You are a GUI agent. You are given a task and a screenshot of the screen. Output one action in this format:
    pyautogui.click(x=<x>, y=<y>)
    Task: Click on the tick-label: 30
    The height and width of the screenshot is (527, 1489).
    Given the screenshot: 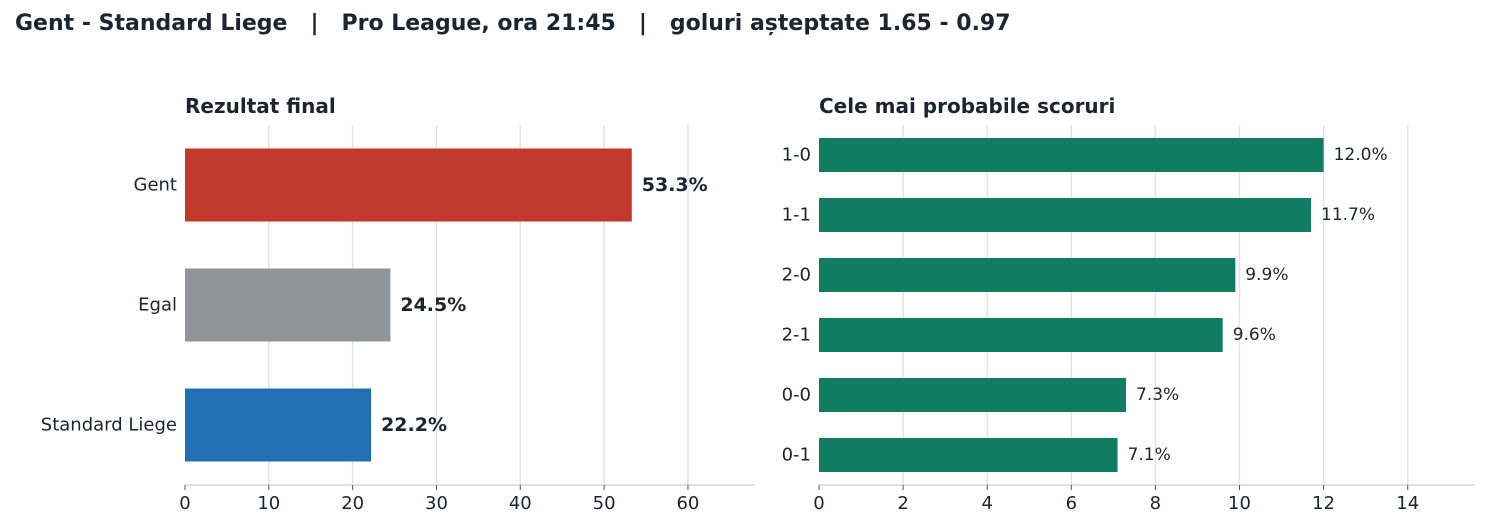 What is the action you would take?
    pyautogui.click(x=436, y=503)
    